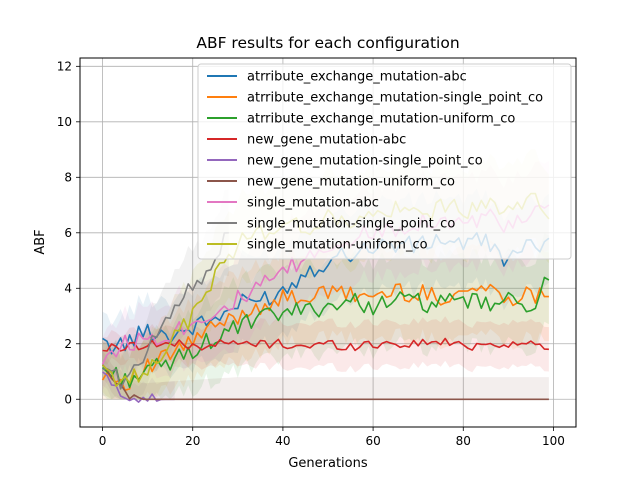 The height and width of the screenshot is (484, 640). I want to click on x-axis-label: Generations, so click(328, 463).